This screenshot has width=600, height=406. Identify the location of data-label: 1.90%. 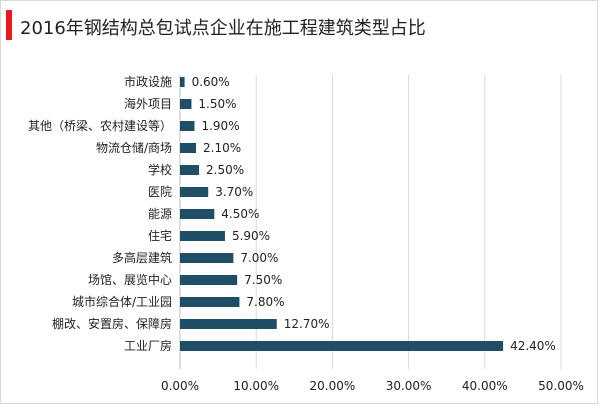
(220, 126).